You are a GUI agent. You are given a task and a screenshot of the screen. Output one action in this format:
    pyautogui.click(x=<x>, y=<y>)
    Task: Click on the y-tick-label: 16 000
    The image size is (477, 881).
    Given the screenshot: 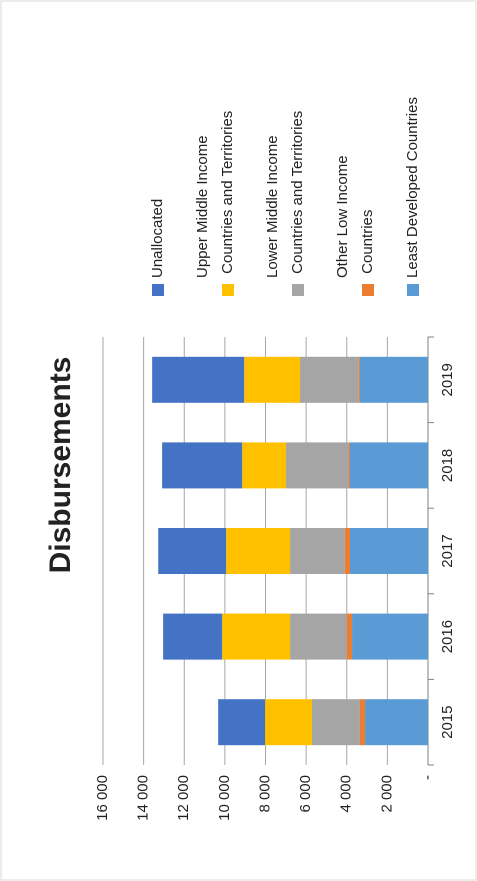 What is the action you would take?
    pyautogui.click(x=102, y=798)
    